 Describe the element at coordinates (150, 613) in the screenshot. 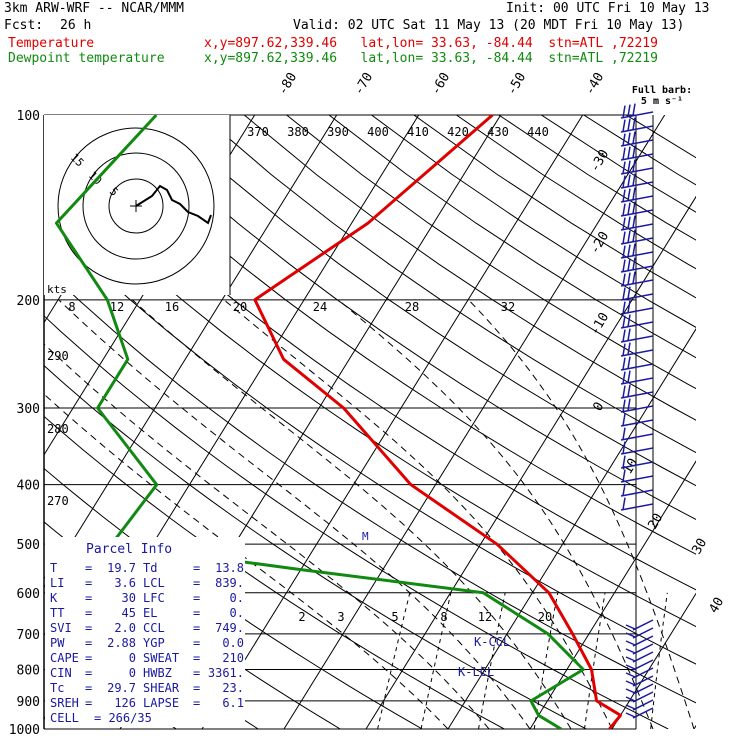

I see `parcel-param-label: EL` at that location.